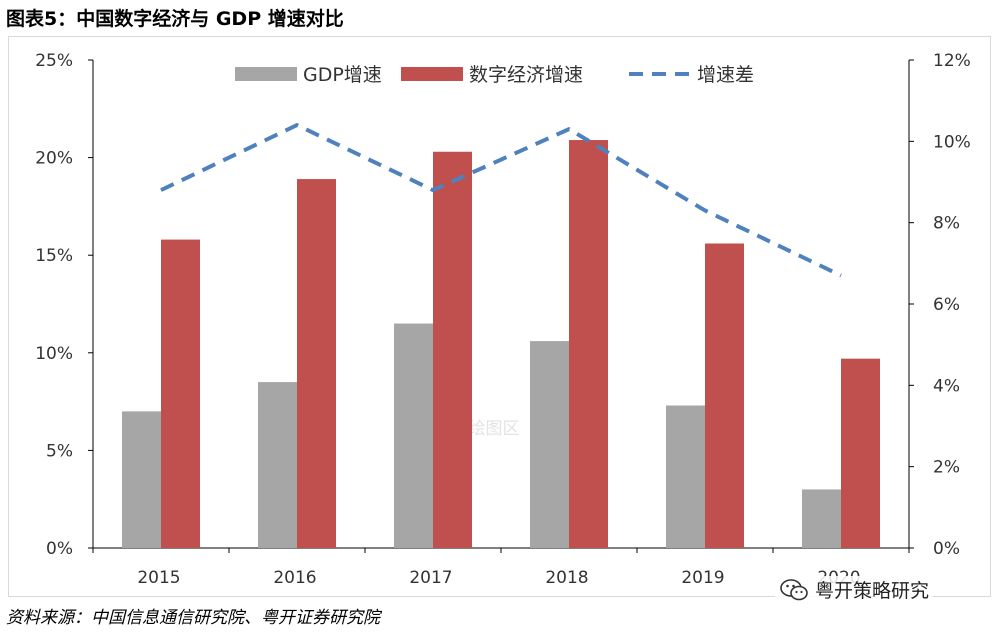 This screenshot has height=635, width=998. I want to click on bar-gdp-2018, so click(549, 444).